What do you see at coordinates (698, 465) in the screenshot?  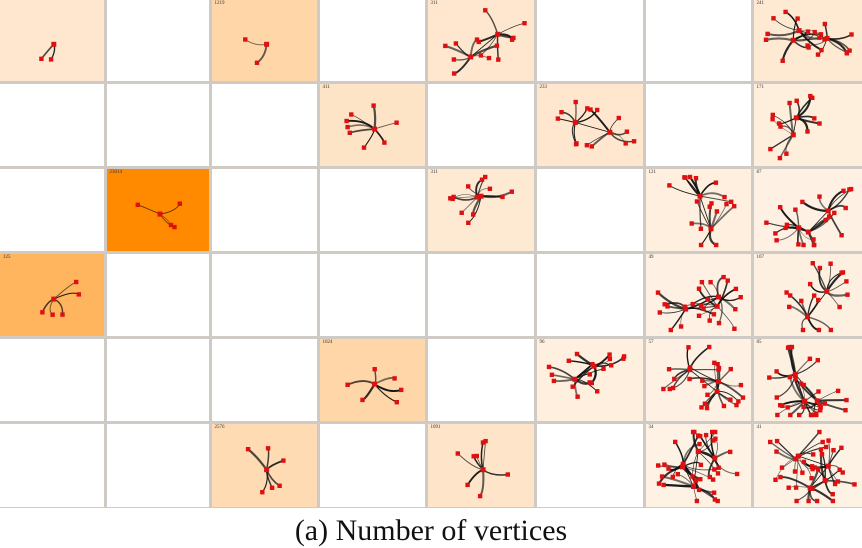 I see `graph-cell: 34` at bounding box center [698, 465].